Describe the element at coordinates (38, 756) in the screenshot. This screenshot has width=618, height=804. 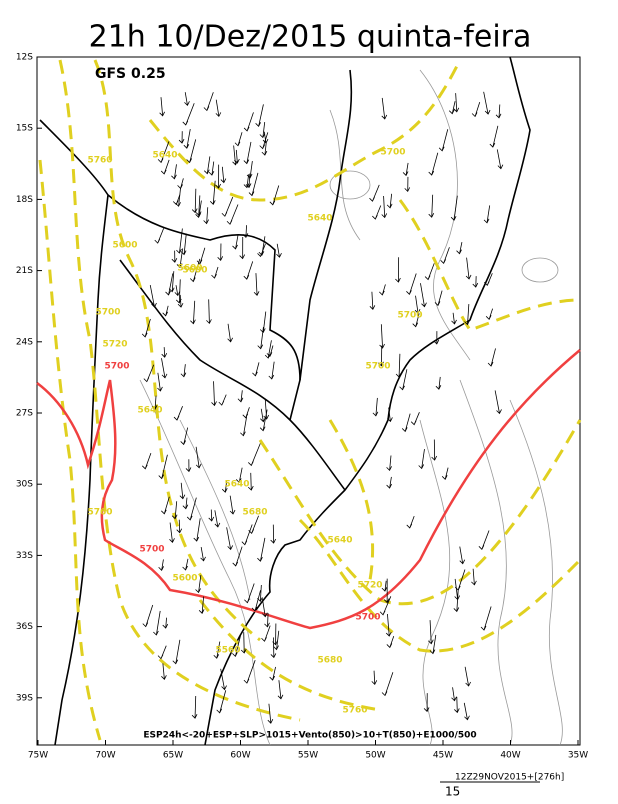
I see `lon-label: 75W` at that location.